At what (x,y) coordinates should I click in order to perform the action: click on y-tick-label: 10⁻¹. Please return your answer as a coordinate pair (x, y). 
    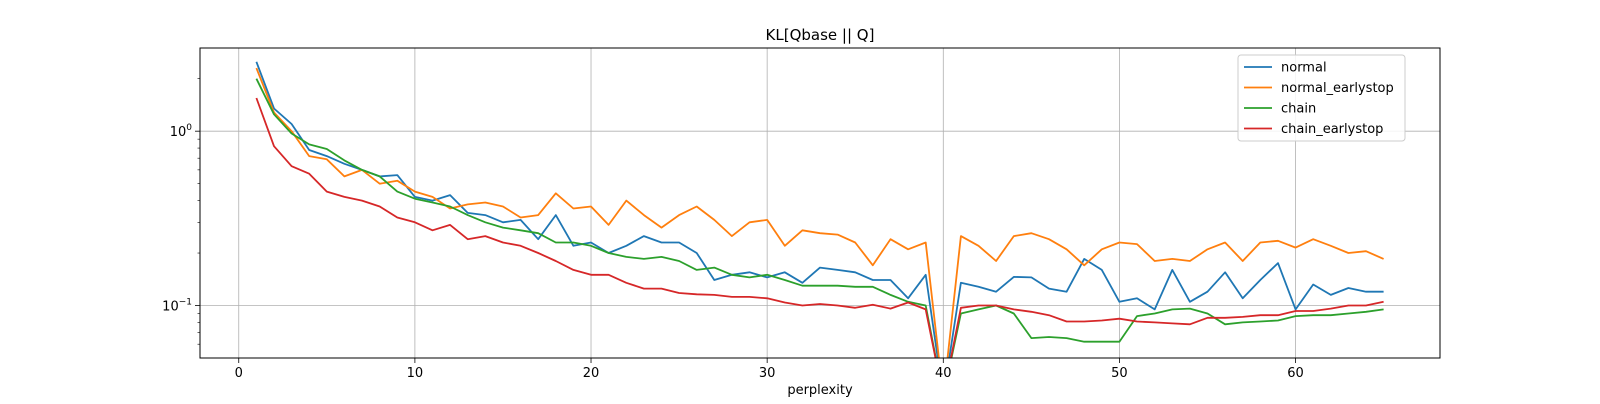
    Looking at the image, I should click on (177, 306).